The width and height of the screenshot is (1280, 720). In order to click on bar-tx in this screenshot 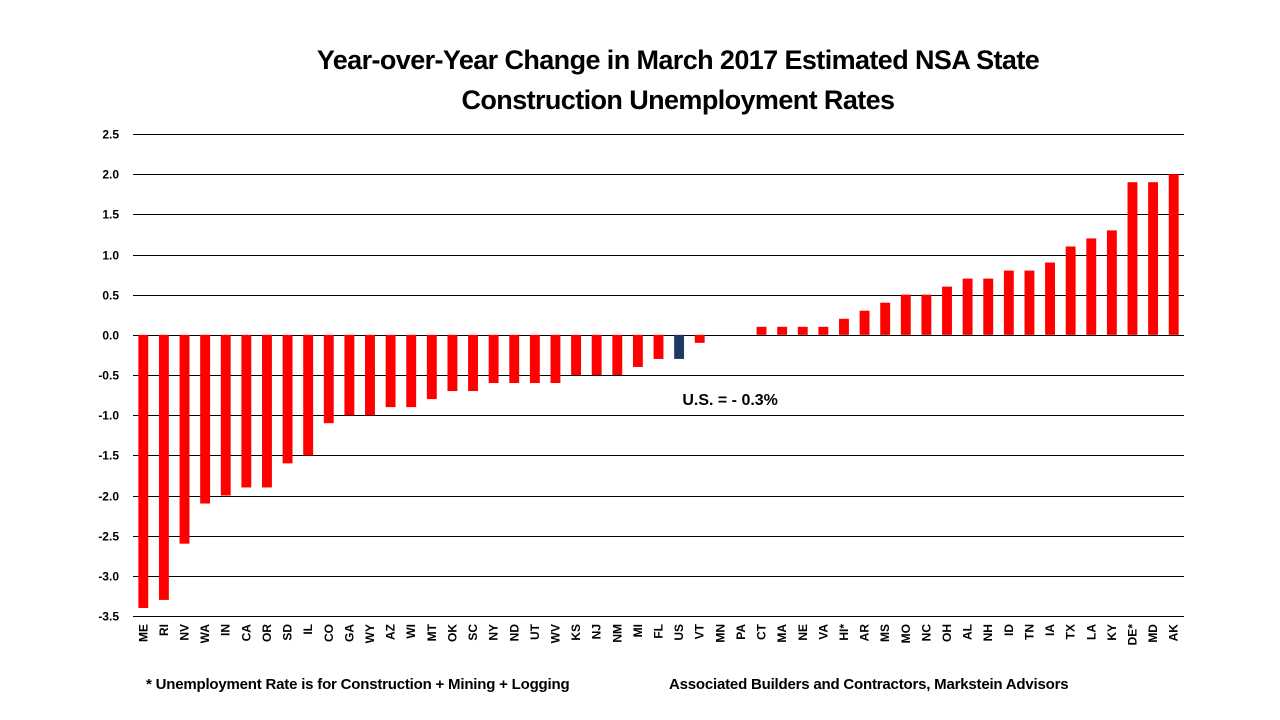, I will do `click(1070, 290)`.